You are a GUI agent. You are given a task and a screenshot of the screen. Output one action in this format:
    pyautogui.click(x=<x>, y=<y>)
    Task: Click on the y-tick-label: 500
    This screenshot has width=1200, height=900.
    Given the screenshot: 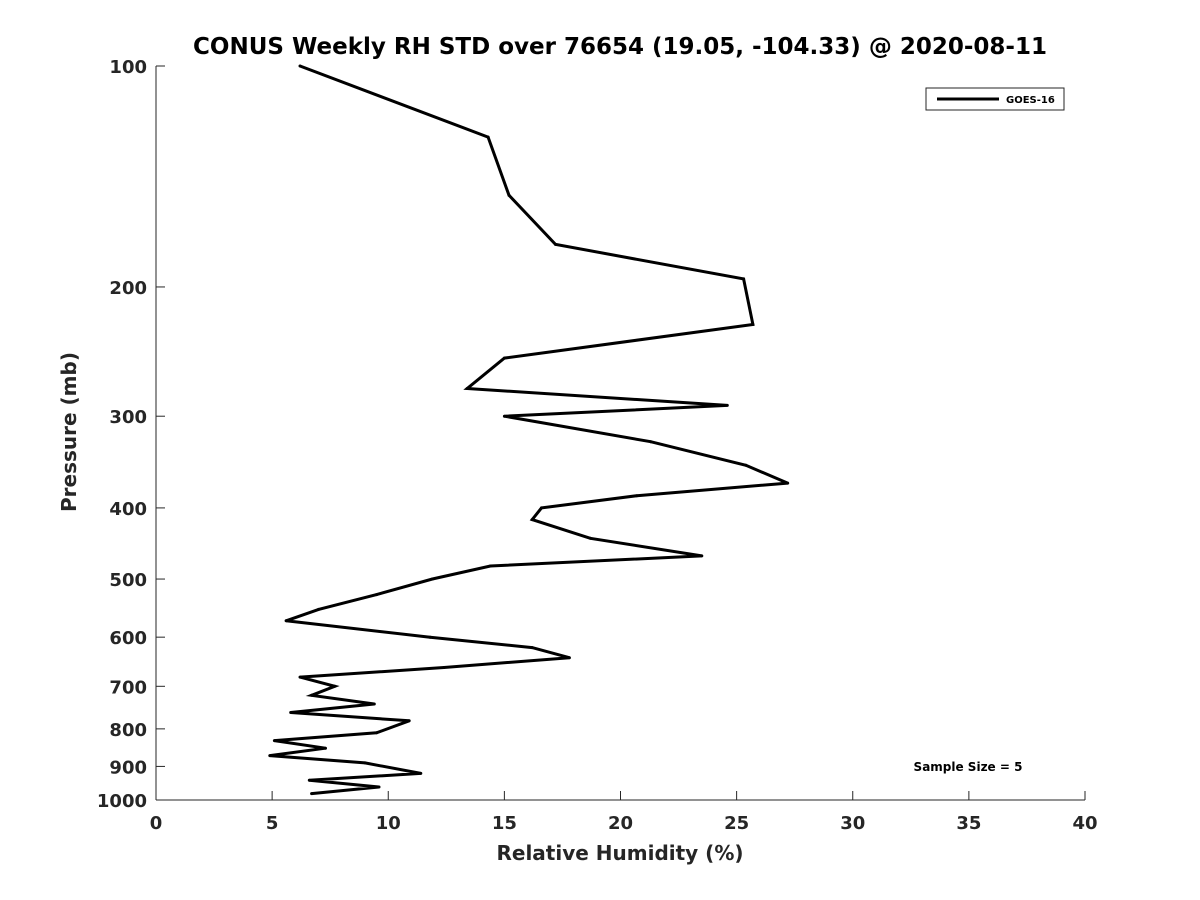 What is the action you would take?
    pyautogui.click(x=128, y=580)
    